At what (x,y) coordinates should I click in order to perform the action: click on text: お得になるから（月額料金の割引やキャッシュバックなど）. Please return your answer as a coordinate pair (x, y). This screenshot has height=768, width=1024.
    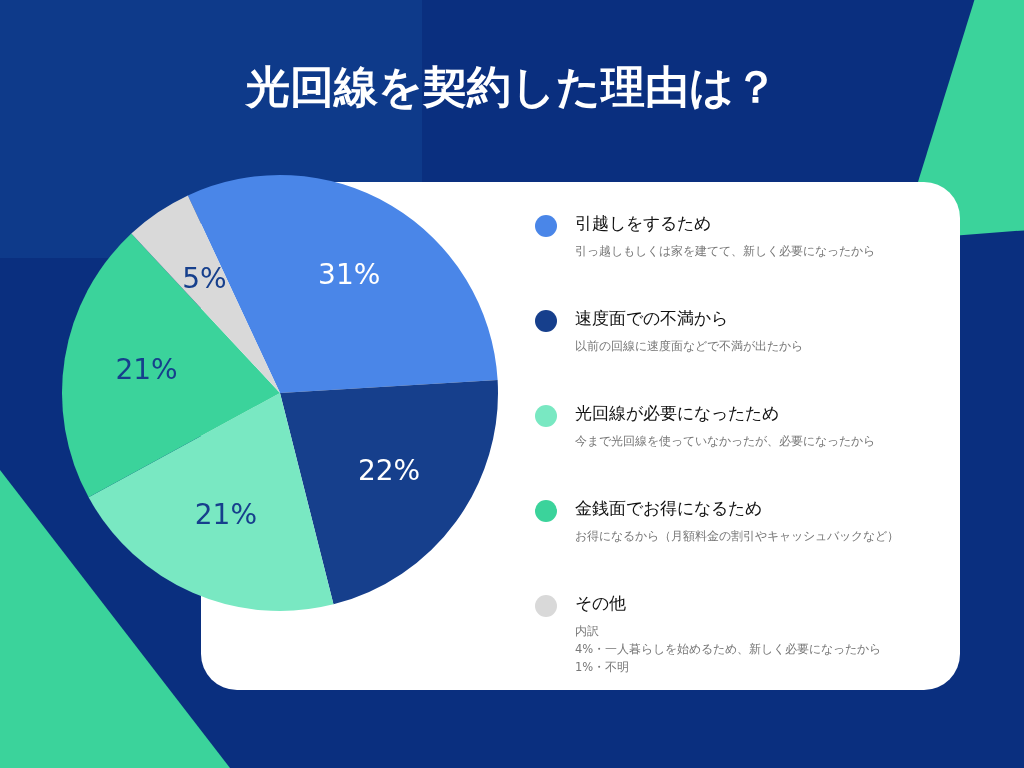
    Looking at the image, I should click on (737, 536).